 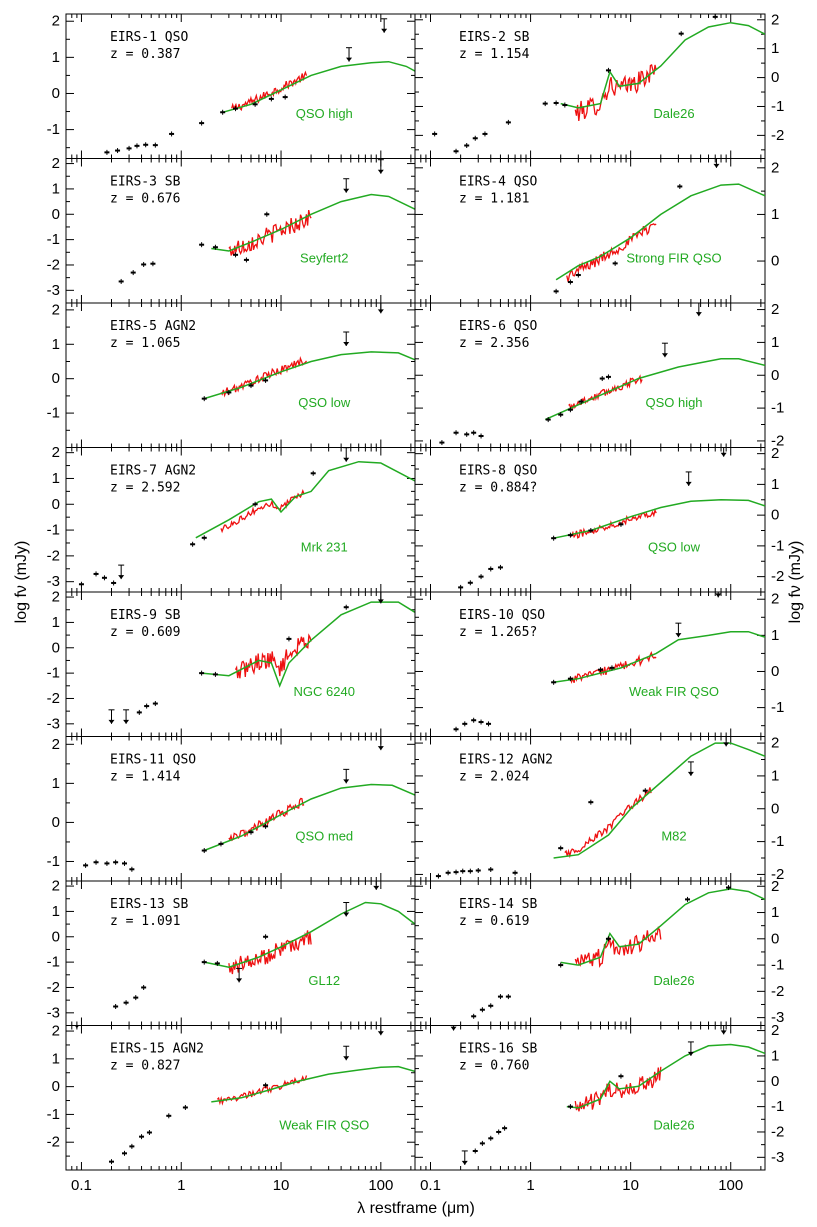 I want to click on panel-10: -1 0 1 2 EIRS-10 QSO z = 1.265? Weak FIR QSO, so click(x=599, y=664).